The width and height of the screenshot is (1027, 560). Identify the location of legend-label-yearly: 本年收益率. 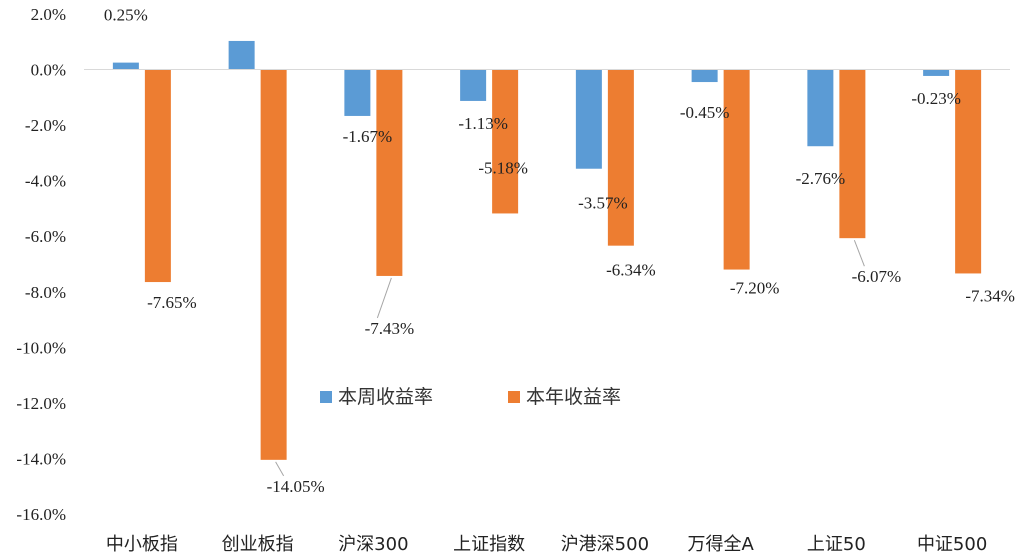
(573, 397).